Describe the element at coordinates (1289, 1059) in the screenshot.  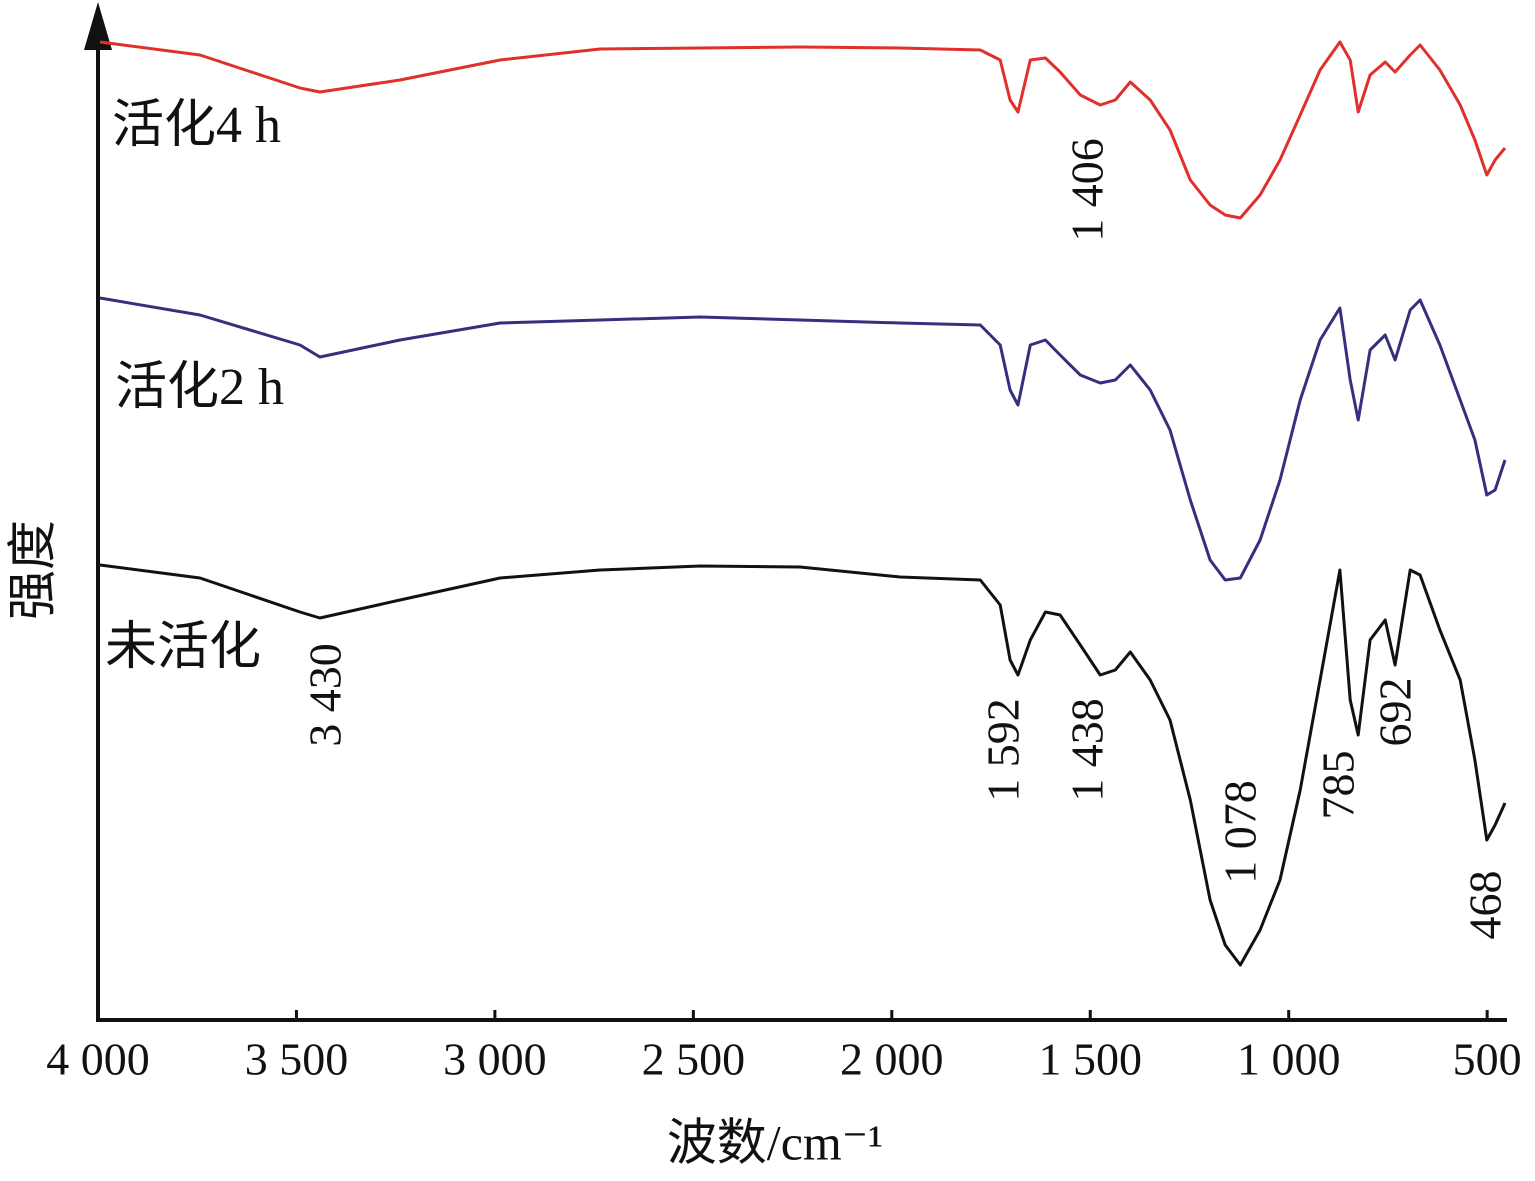
I see `x-tick-label: 1 000` at that location.